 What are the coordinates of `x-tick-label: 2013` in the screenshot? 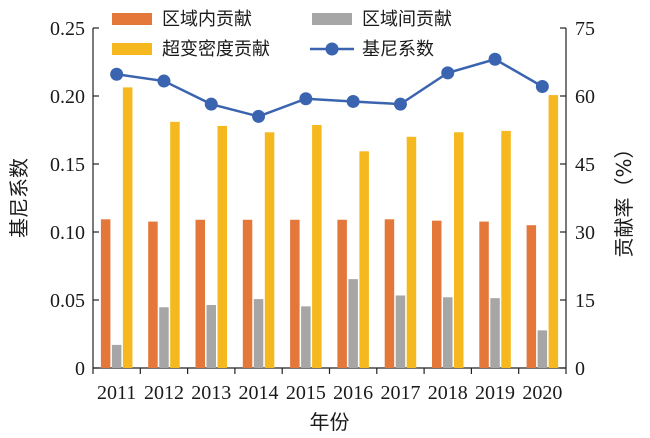 It's located at (211, 393).